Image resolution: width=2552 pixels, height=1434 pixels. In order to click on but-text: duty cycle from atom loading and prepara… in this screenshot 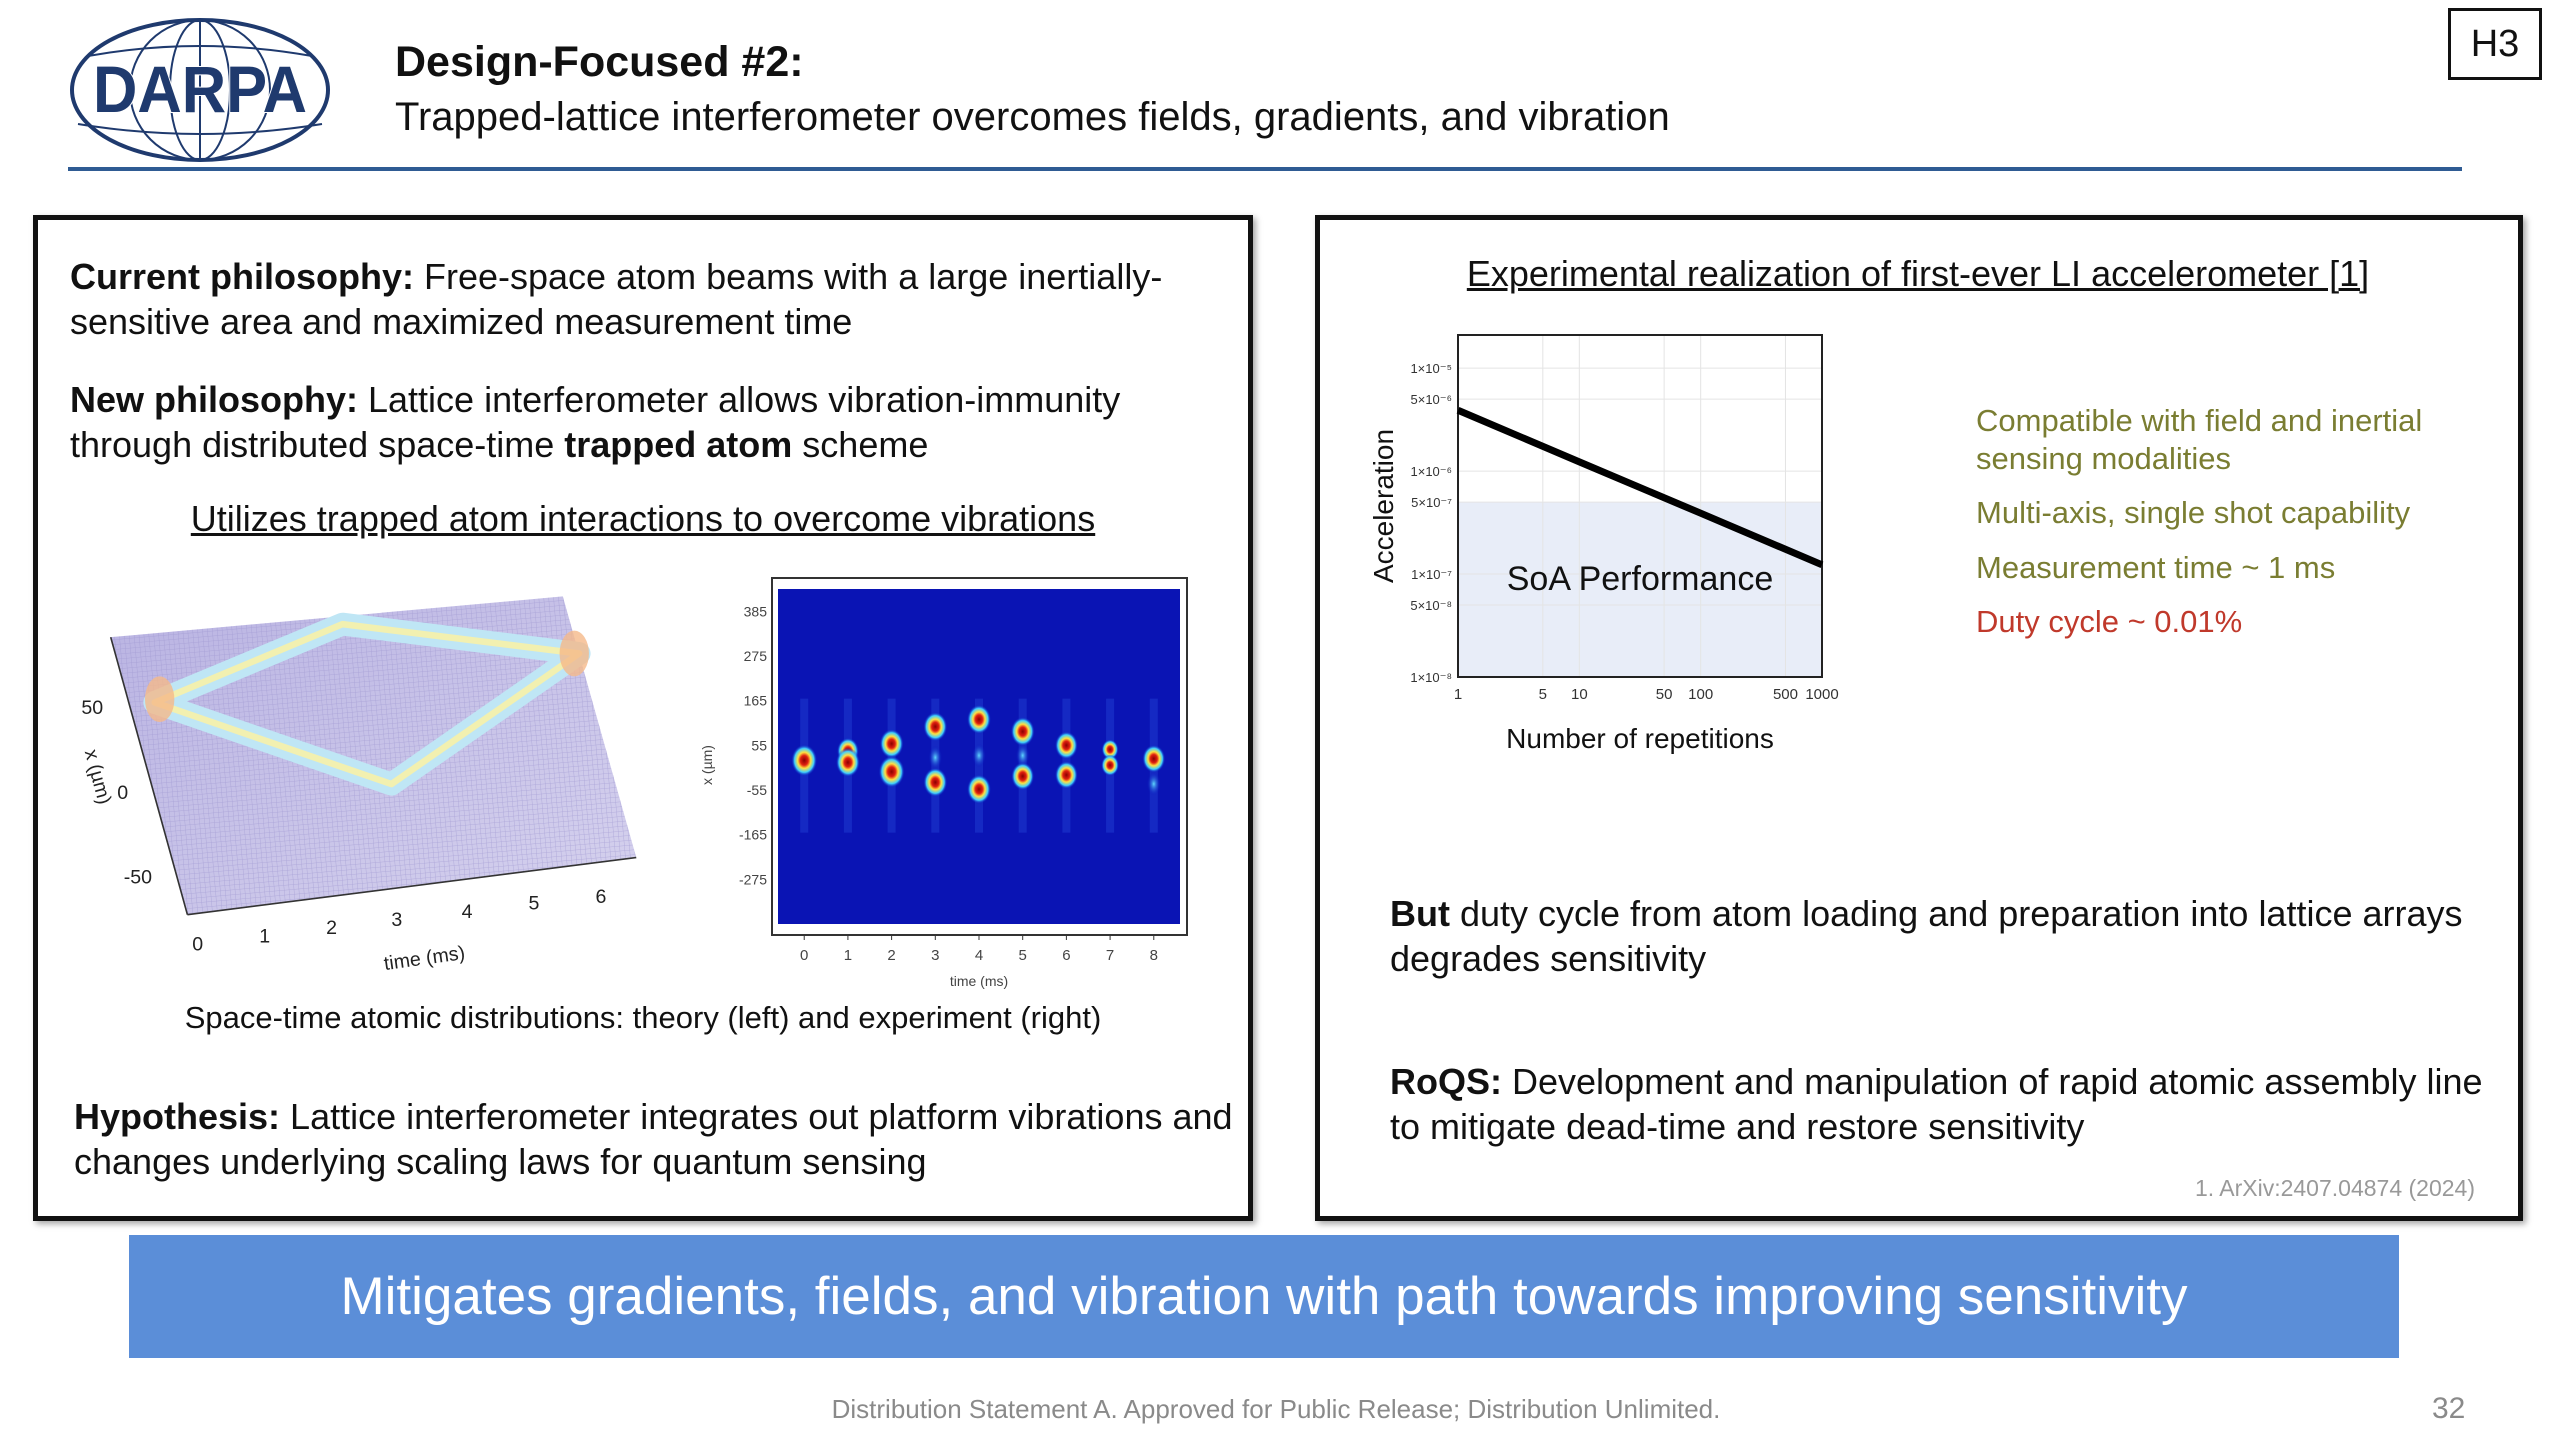, I will do `click(1926, 936)`.